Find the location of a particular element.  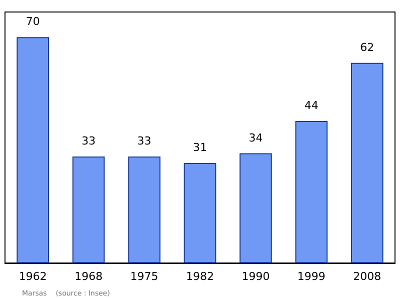

data-label: 62 is located at coordinates (367, 47).